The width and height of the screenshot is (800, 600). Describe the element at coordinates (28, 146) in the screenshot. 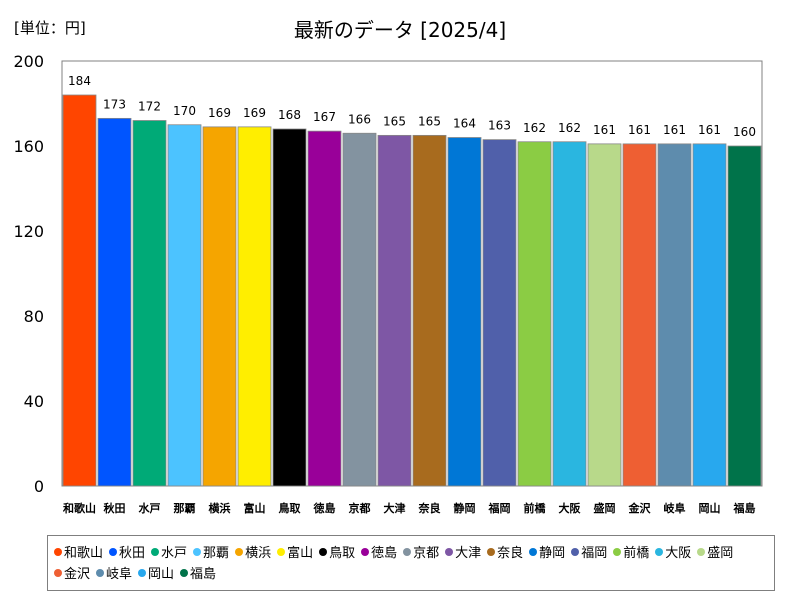

I see `y-tick-label: 160` at that location.